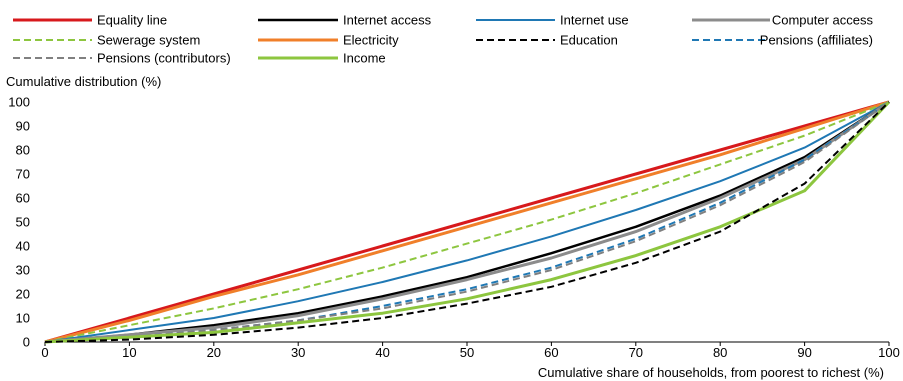 The width and height of the screenshot is (903, 381). Describe the element at coordinates (164, 58) in the screenshot. I see `legend-label: Pensions (contributors)` at that location.